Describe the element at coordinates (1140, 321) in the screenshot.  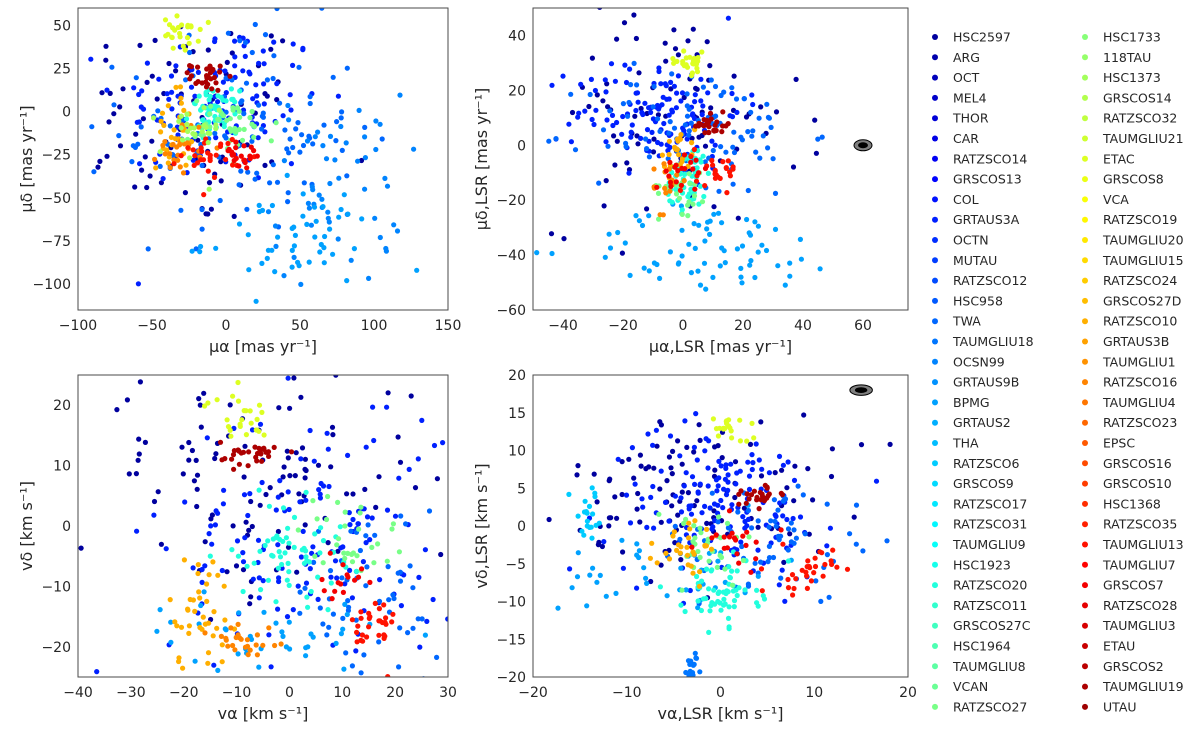
I see `legend-label: RATZSCO10` at that location.